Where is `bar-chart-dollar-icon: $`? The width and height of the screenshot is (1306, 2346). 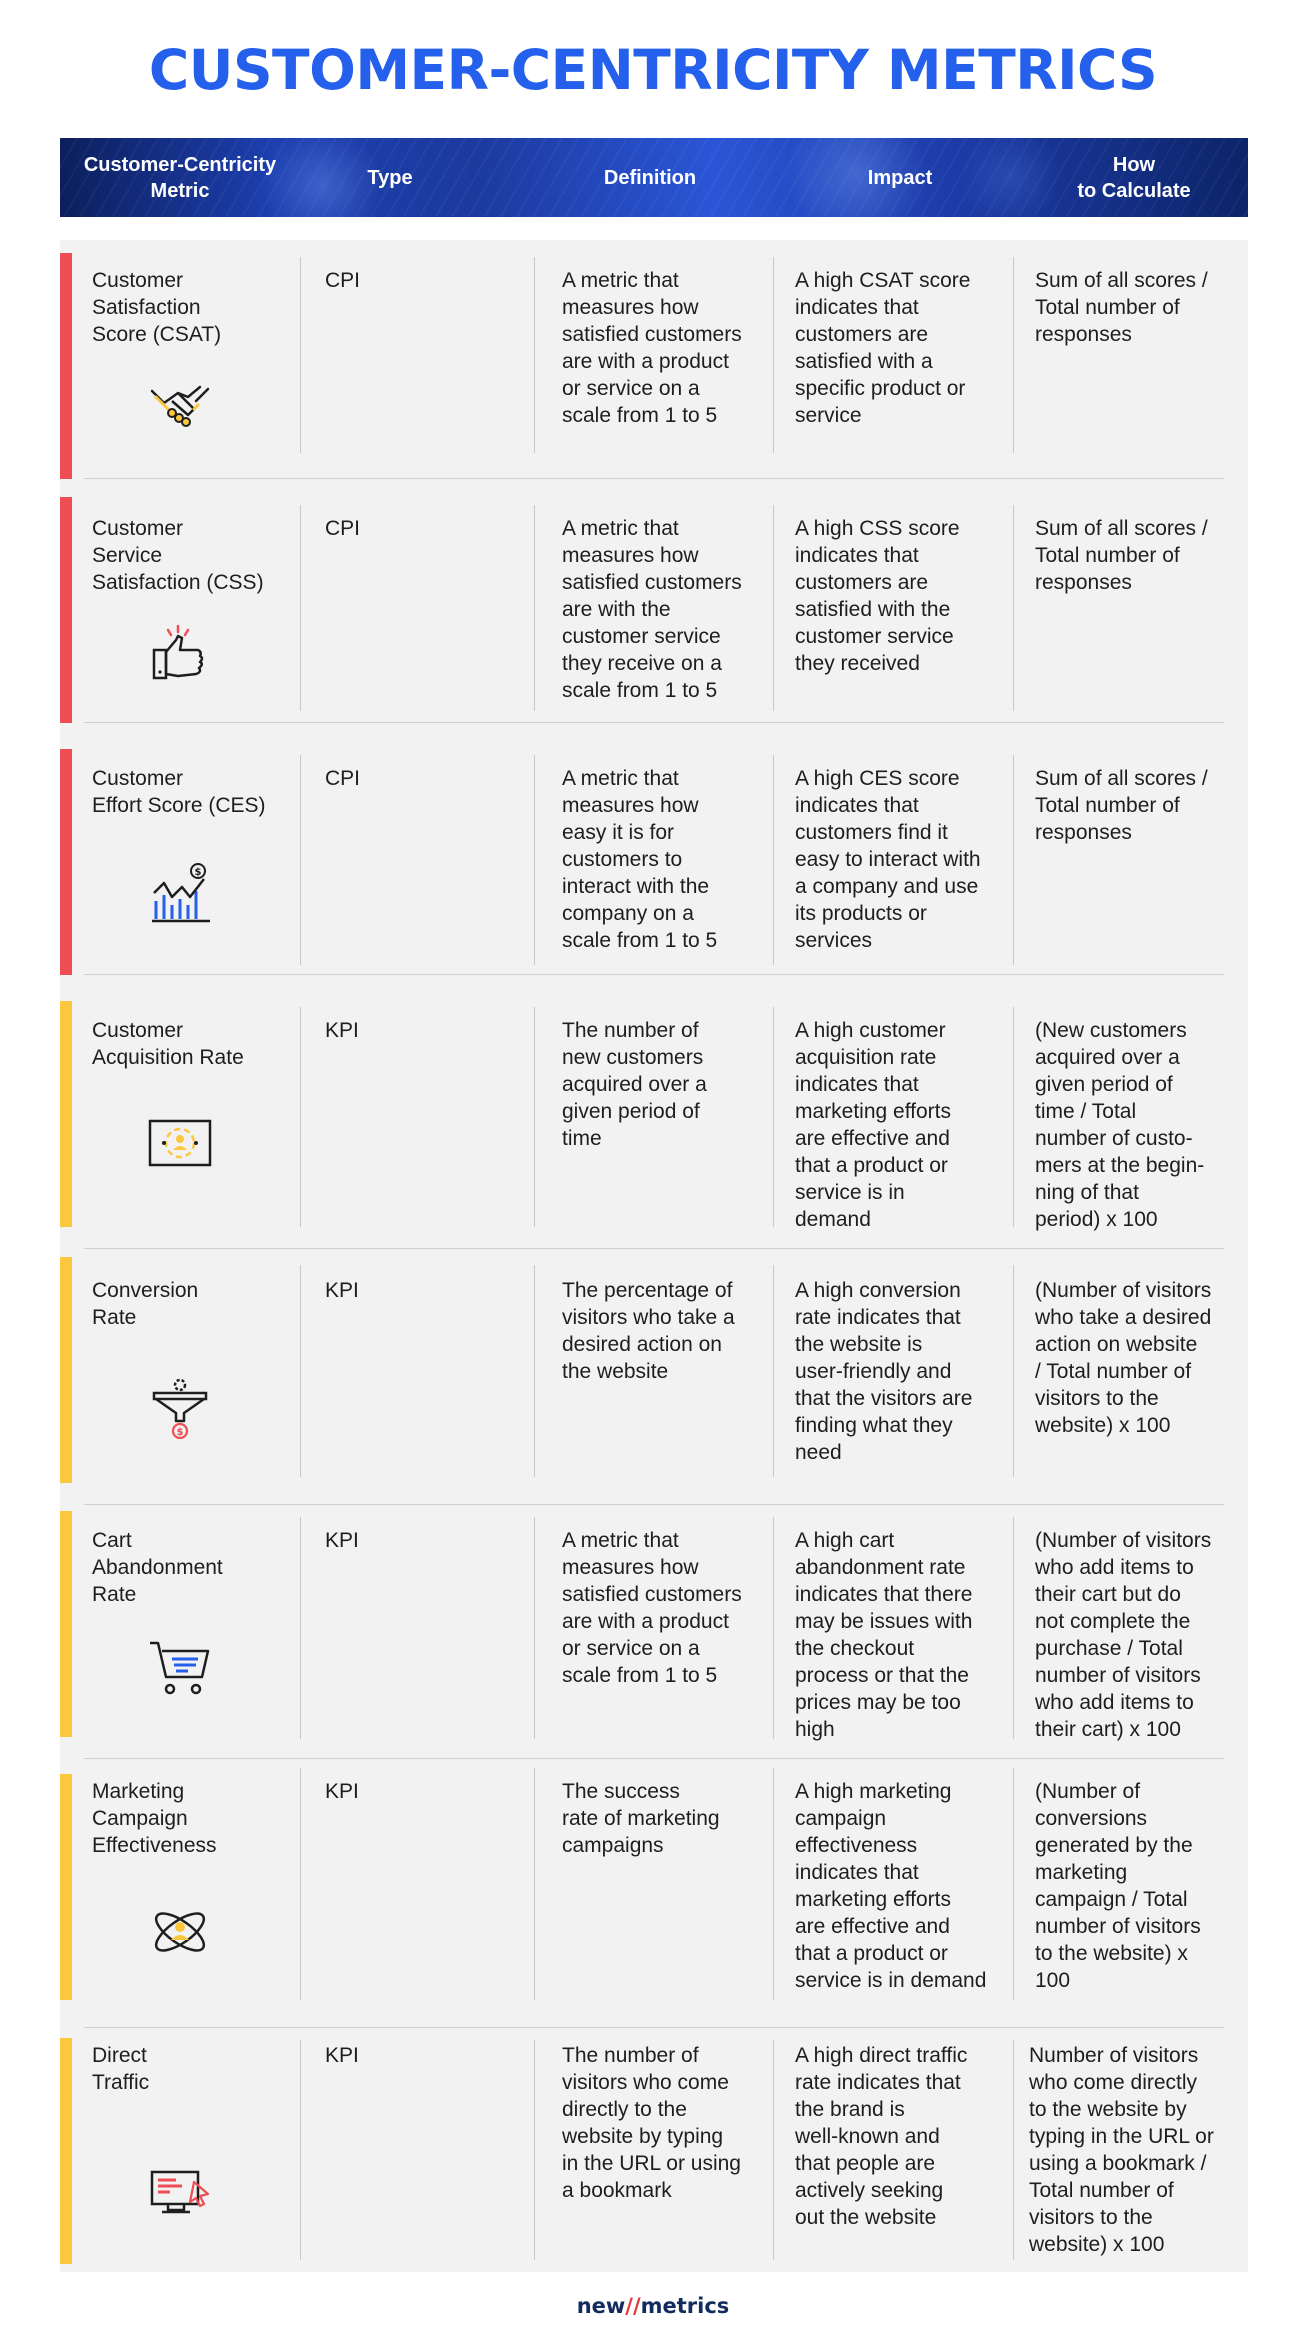
bar-chart-dollar-icon: $ is located at coordinates (181, 893).